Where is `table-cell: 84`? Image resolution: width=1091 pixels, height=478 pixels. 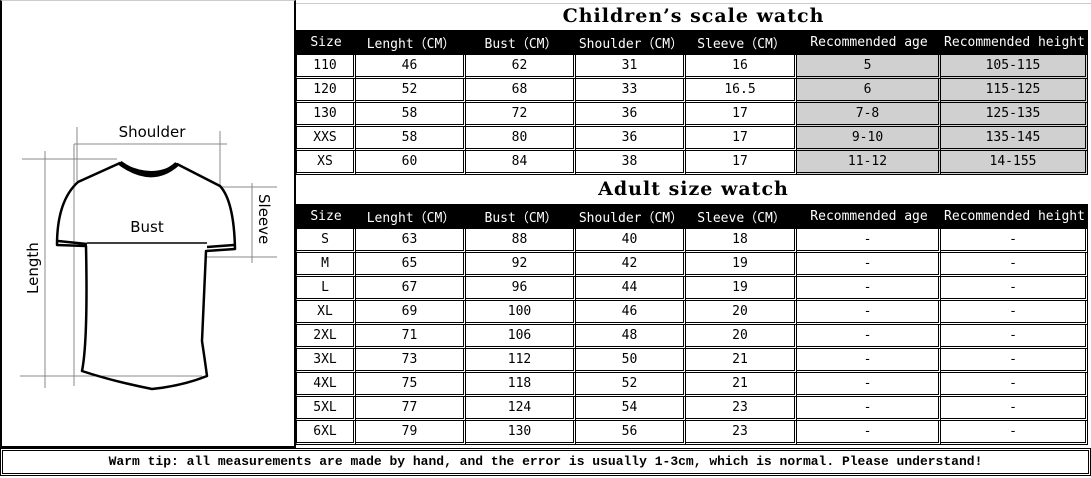 table-cell: 84 is located at coordinates (521, 163).